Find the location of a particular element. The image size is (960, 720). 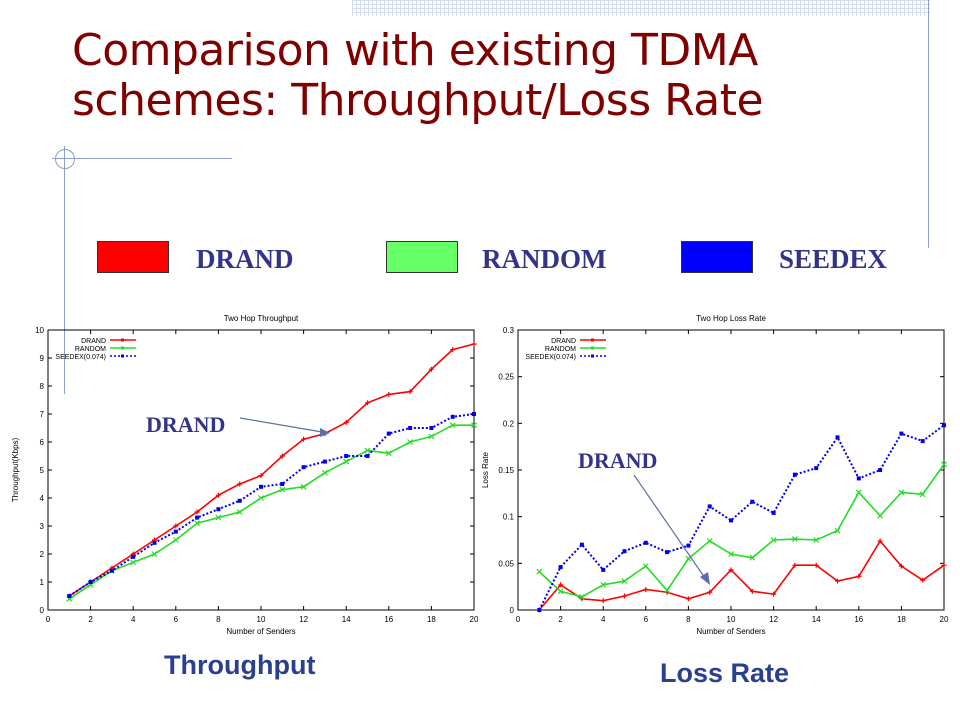

legend-swatch-seedex is located at coordinates (717, 257).